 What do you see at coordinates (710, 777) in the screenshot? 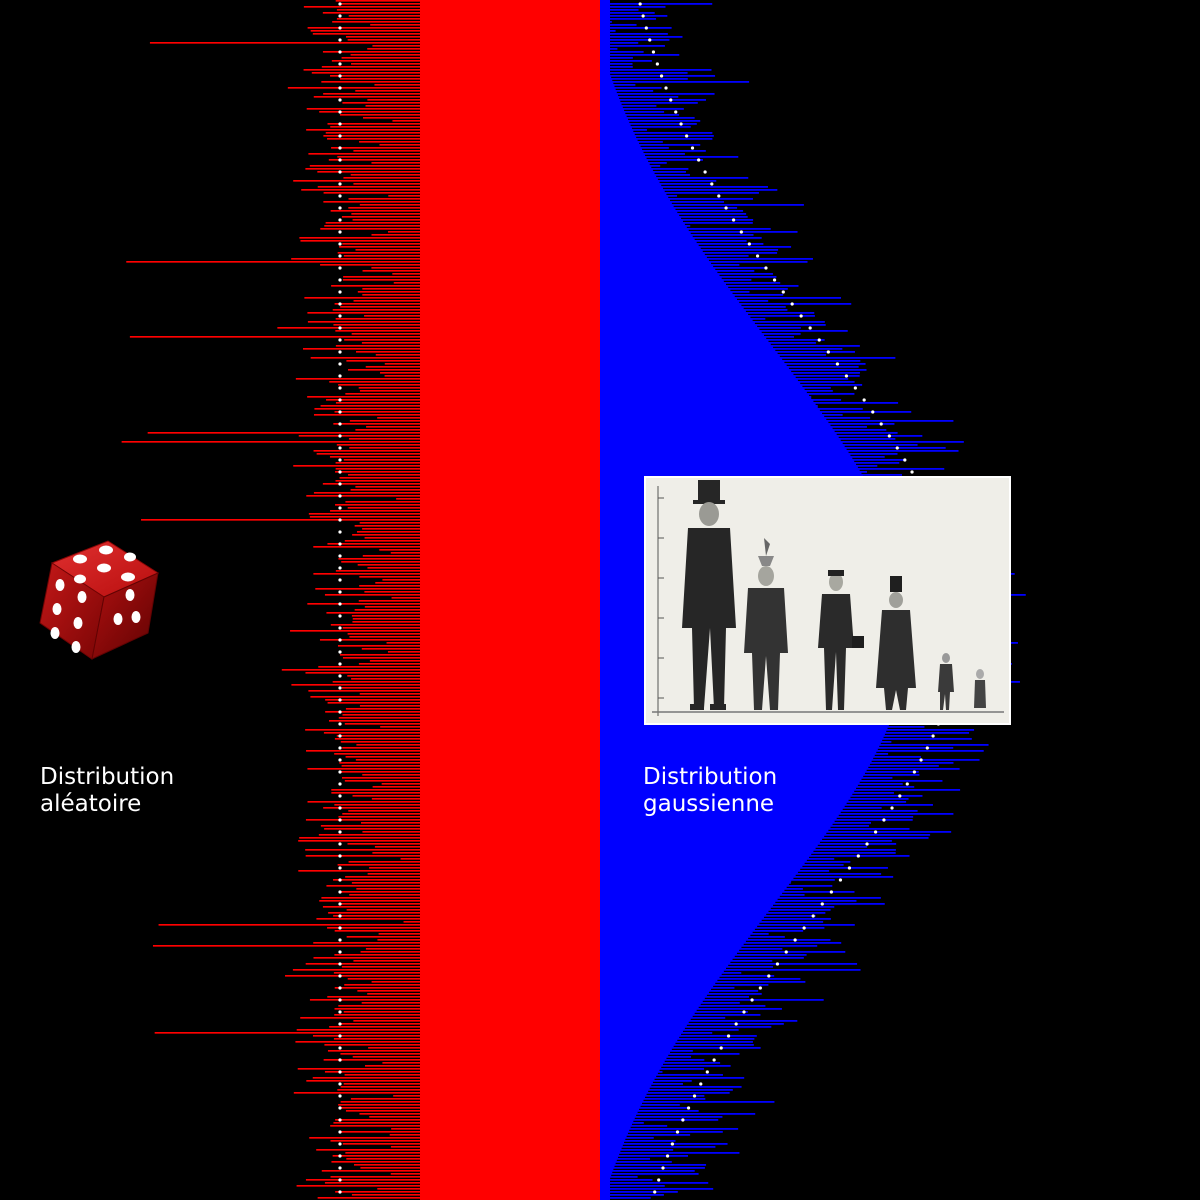
I see `gaussian-label-line1: Distribution` at bounding box center [710, 777].